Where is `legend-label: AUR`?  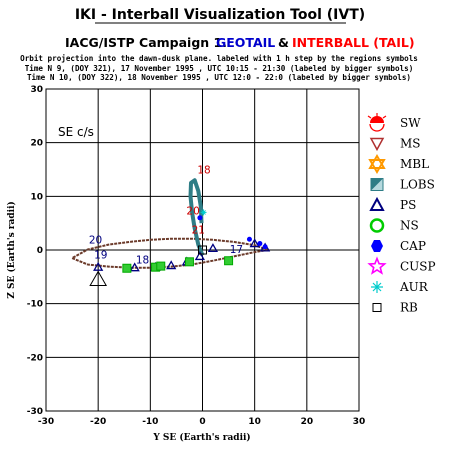
legend-label: AUR is located at coordinates (414, 287).